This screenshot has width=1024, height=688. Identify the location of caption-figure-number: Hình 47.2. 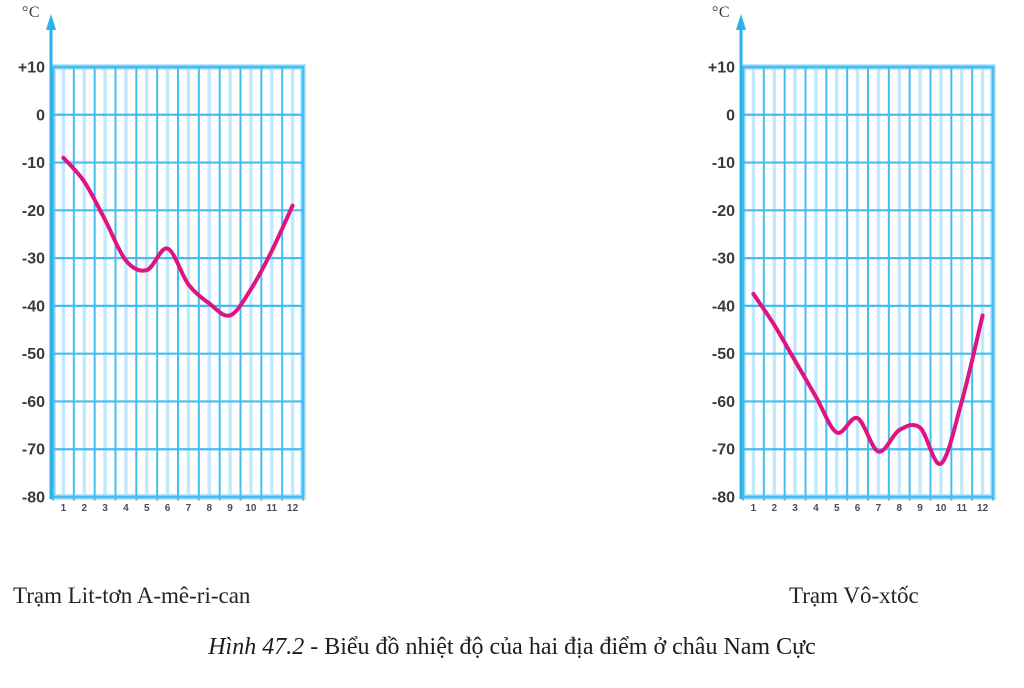
(256, 647).